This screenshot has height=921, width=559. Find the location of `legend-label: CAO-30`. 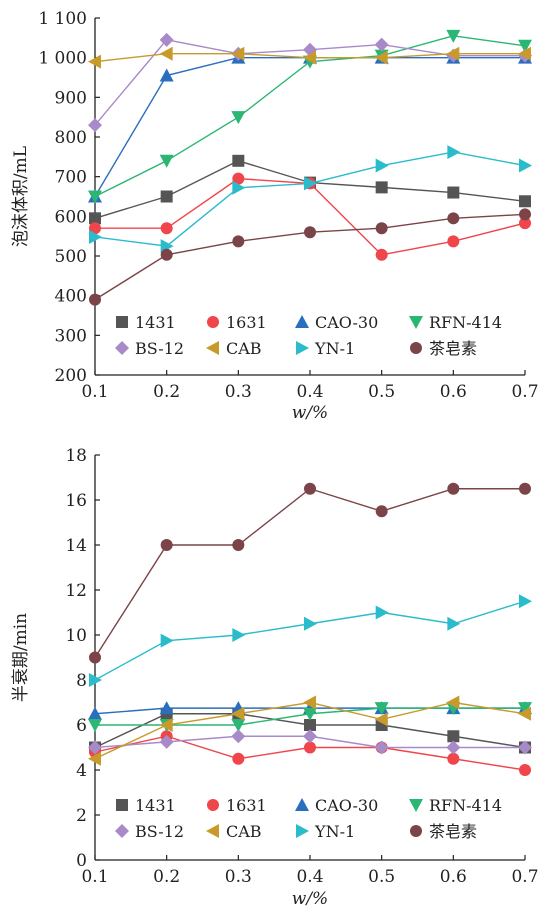

legend-label: CAO-30 is located at coordinates (346, 805).